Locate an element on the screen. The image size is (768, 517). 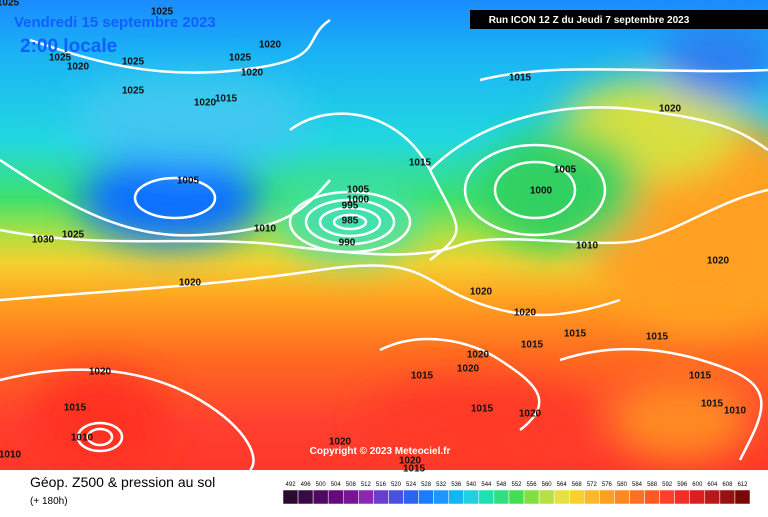
isobar-label: 990 is located at coordinates (347, 243).